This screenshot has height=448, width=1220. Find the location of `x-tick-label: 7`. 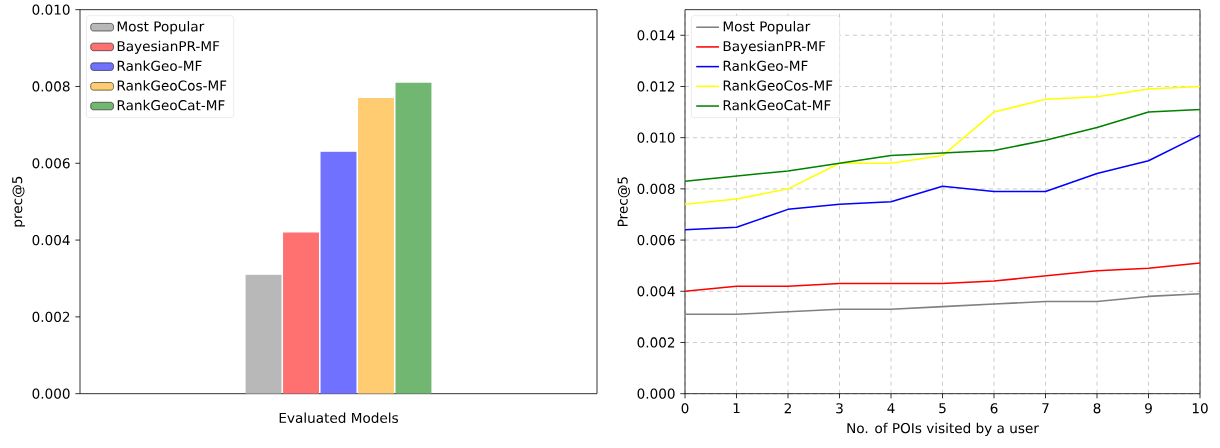

x-tick-label: 7 is located at coordinates (1045, 408).